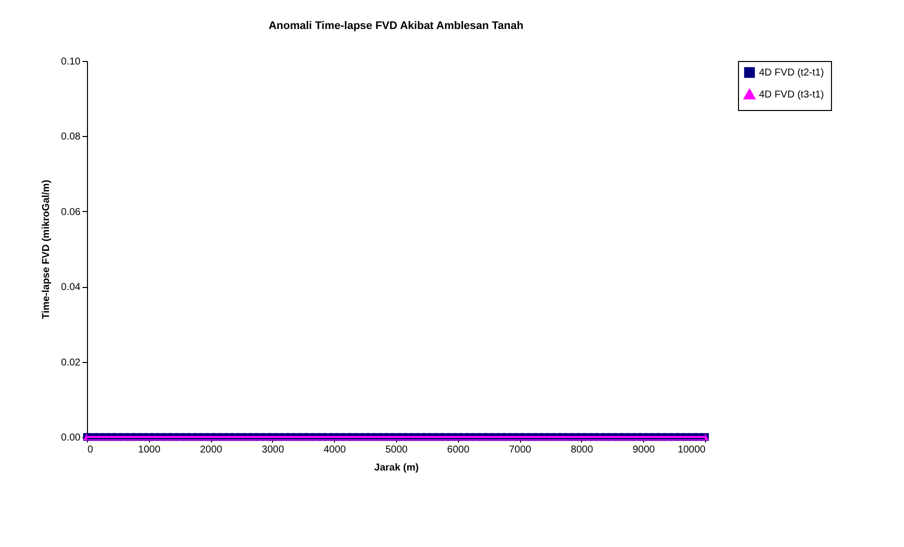 Image resolution: width=904 pixels, height=547 pixels. What do you see at coordinates (335, 450) in the screenshot?
I see `x-tick-label: 4000` at bounding box center [335, 450].